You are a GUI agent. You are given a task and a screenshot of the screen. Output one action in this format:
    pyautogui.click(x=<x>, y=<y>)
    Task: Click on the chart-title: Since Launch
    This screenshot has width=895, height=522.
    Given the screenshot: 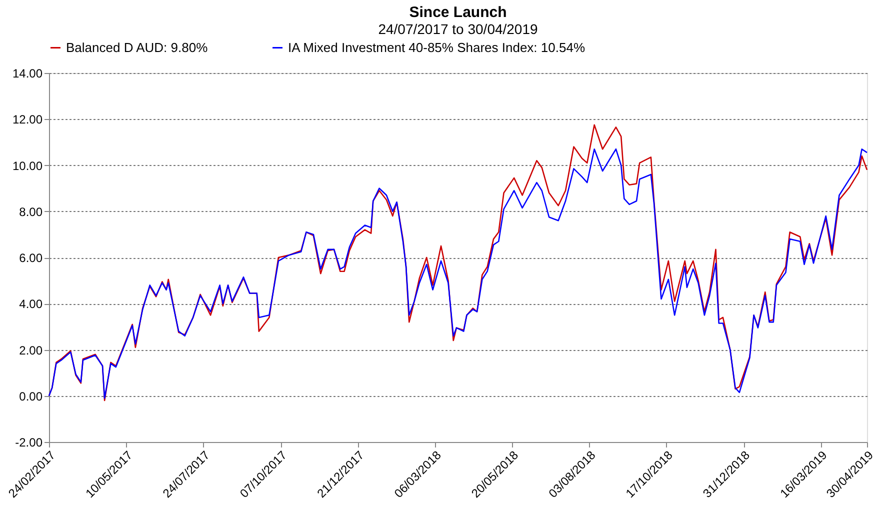 What is the action you would take?
    pyautogui.click(x=458, y=12)
    